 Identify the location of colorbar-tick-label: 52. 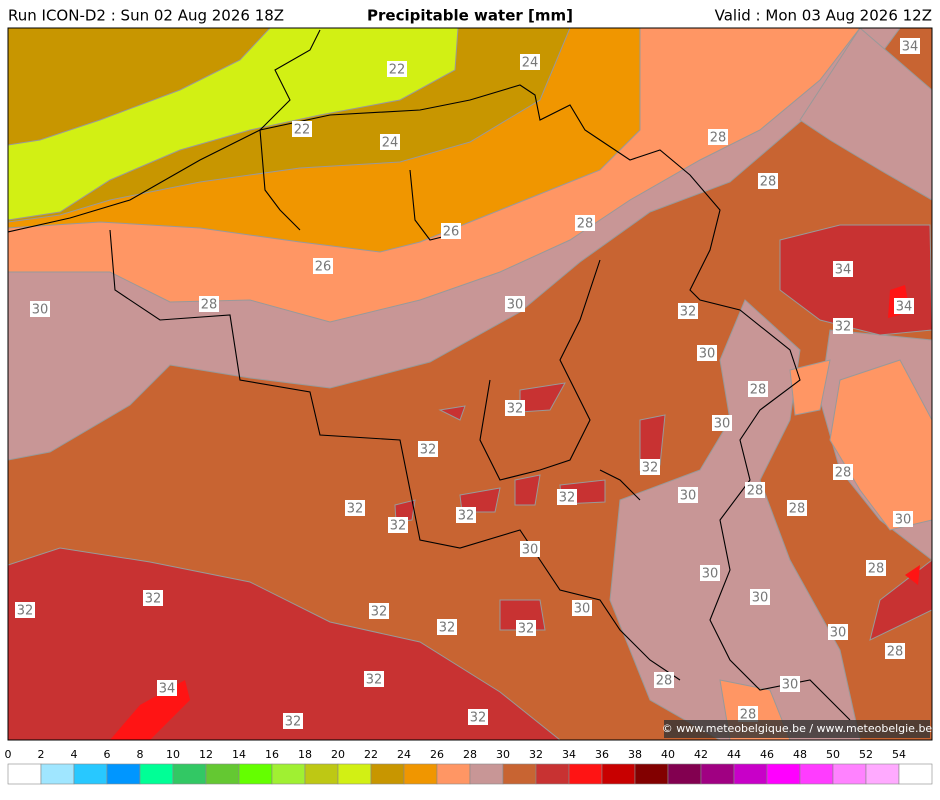
(866, 754).